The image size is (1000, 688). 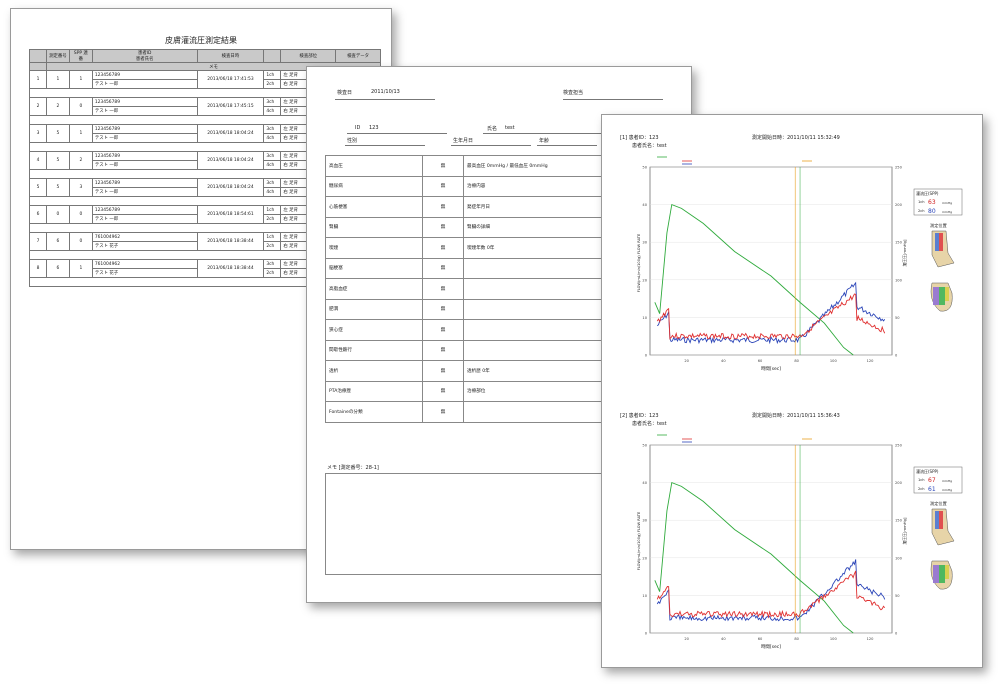 What do you see at coordinates (230, 241) in the screenshot?
I see `row-exam-datetime: 2013/06/18 18:38:44` at bounding box center [230, 241].